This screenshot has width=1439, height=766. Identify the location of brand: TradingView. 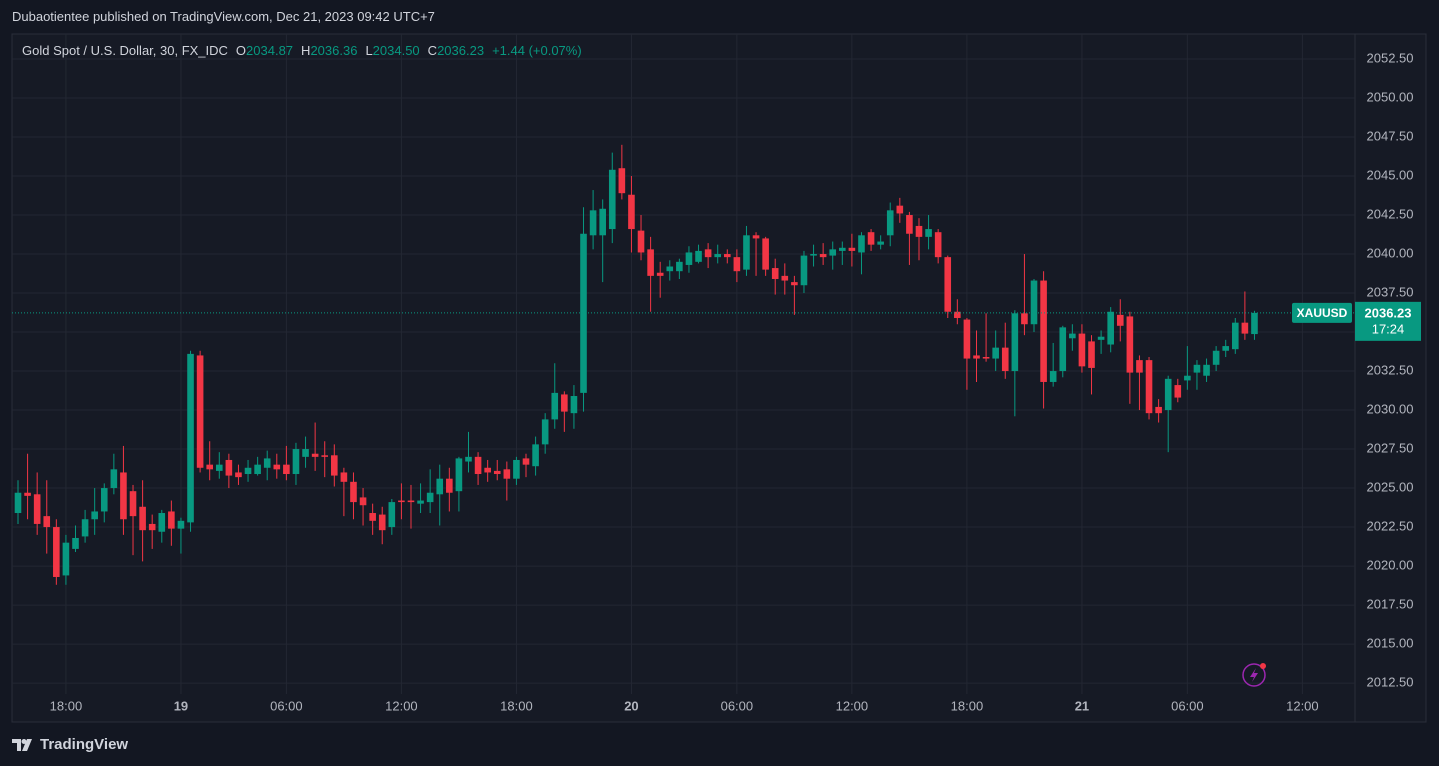
(70, 744).